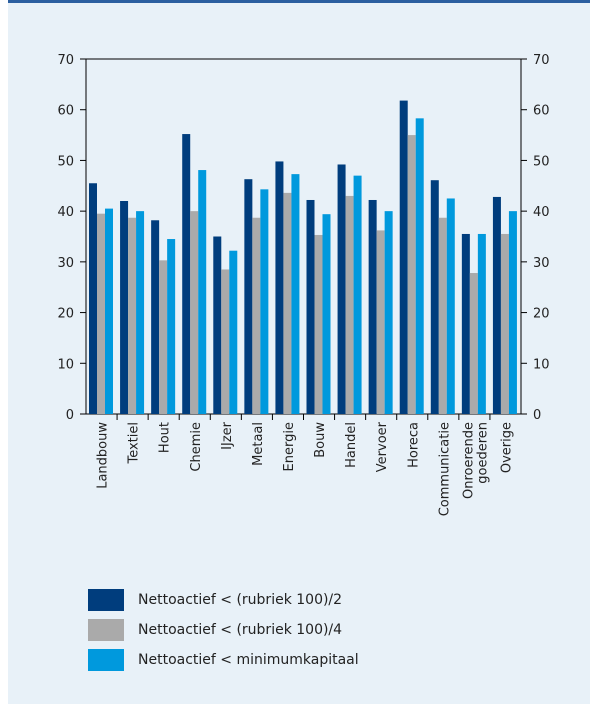 The image size is (590, 704). What do you see at coordinates (541, 60) in the screenshot?
I see `y-tick-label-right: 70` at bounding box center [541, 60].